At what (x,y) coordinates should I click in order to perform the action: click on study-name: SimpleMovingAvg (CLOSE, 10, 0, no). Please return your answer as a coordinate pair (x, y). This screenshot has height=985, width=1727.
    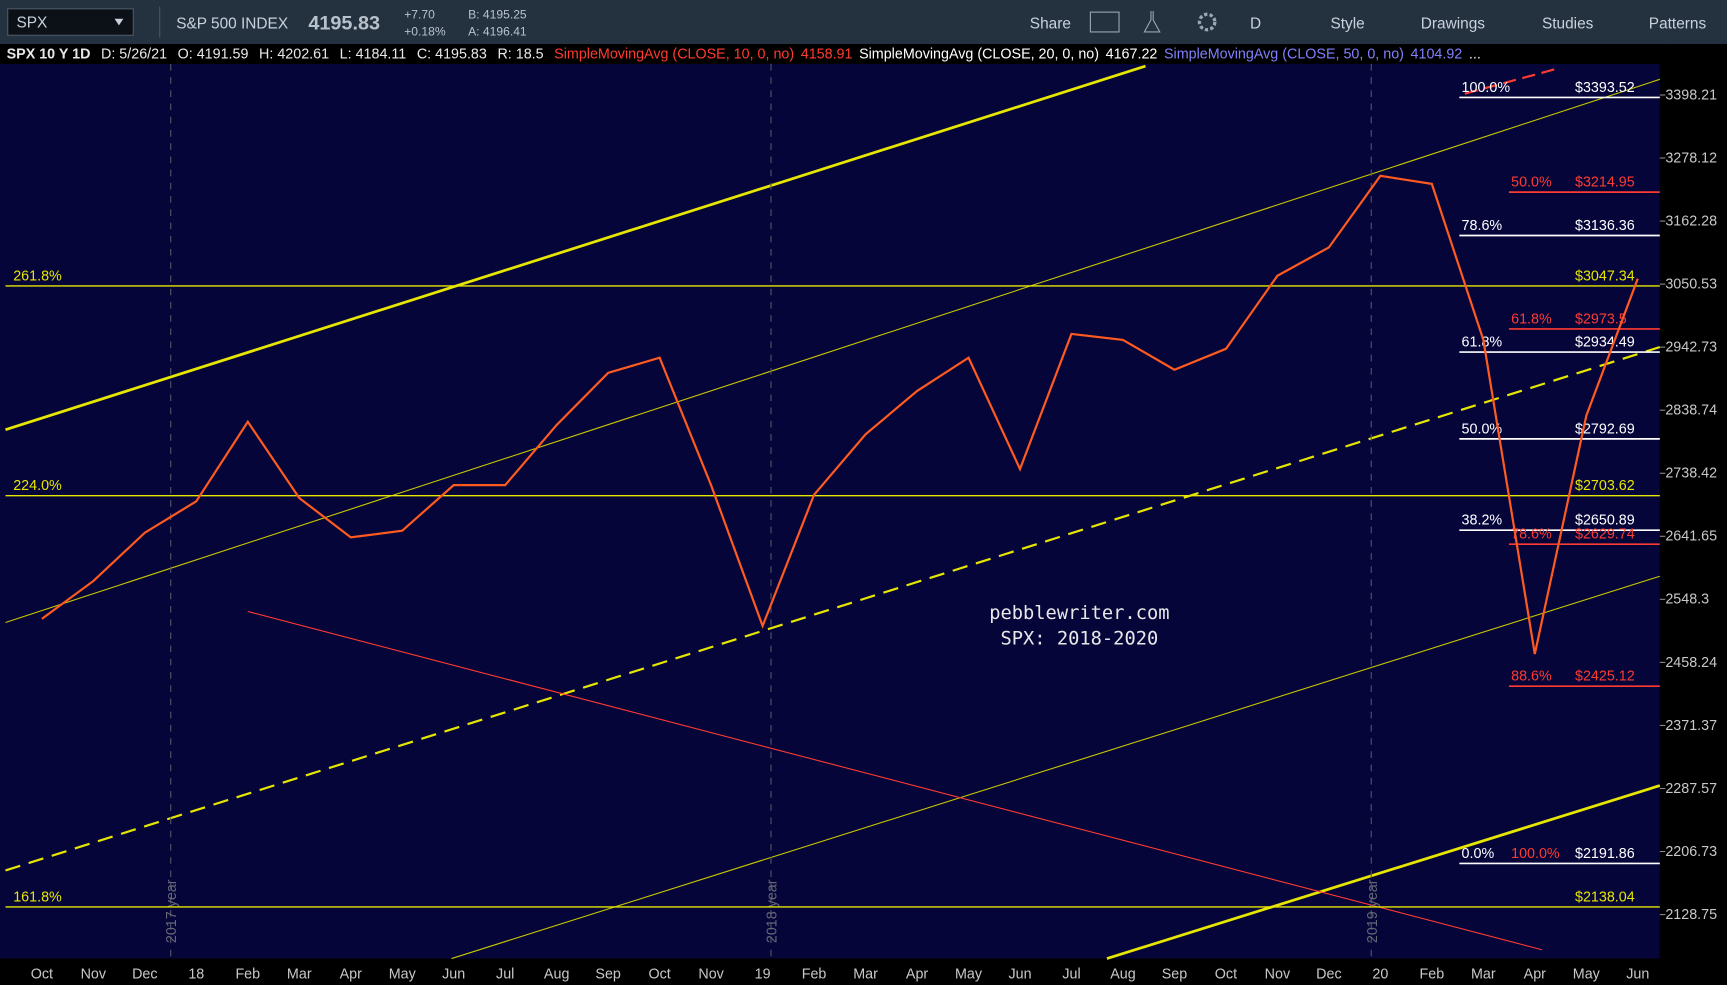
    Looking at the image, I should click on (674, 54).